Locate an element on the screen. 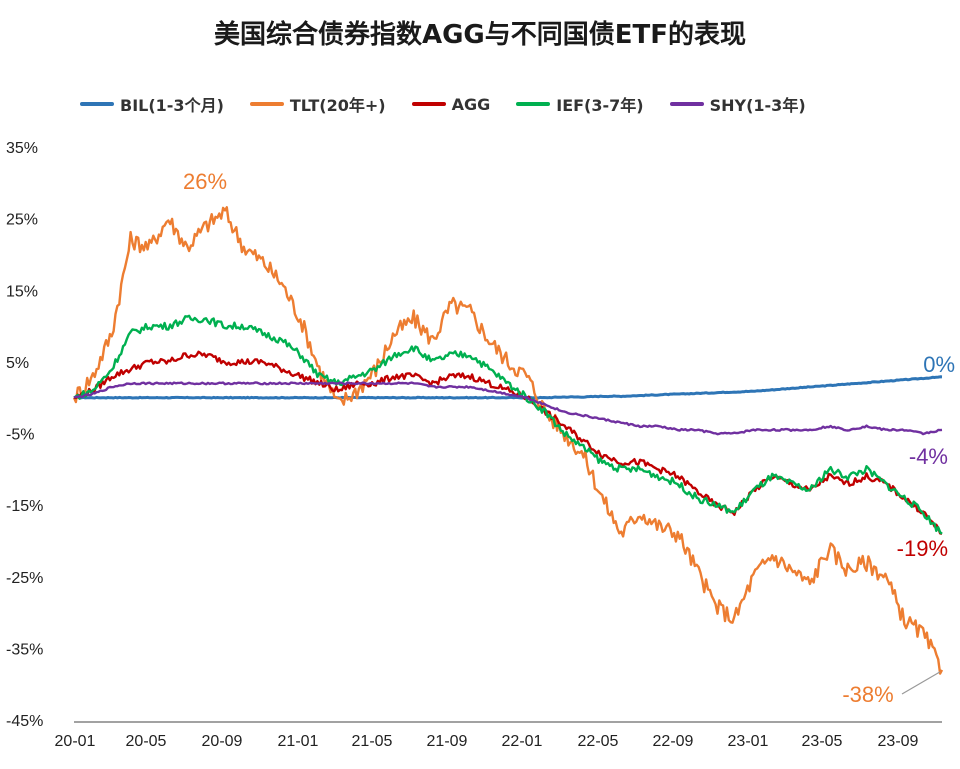 The height and width of the screenshot is (769, 960). legend-label: SHY(1-3年) is located at coordinates (757, 105).